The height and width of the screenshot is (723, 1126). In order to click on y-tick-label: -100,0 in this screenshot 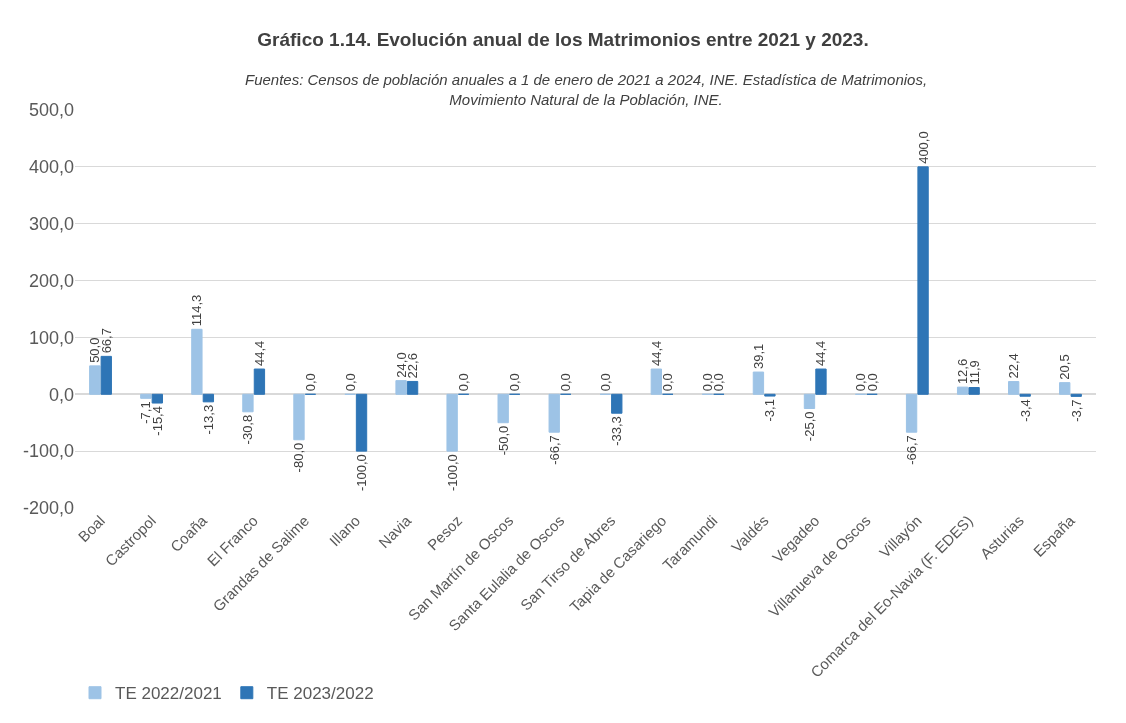, I will do `click(48, 451)`.